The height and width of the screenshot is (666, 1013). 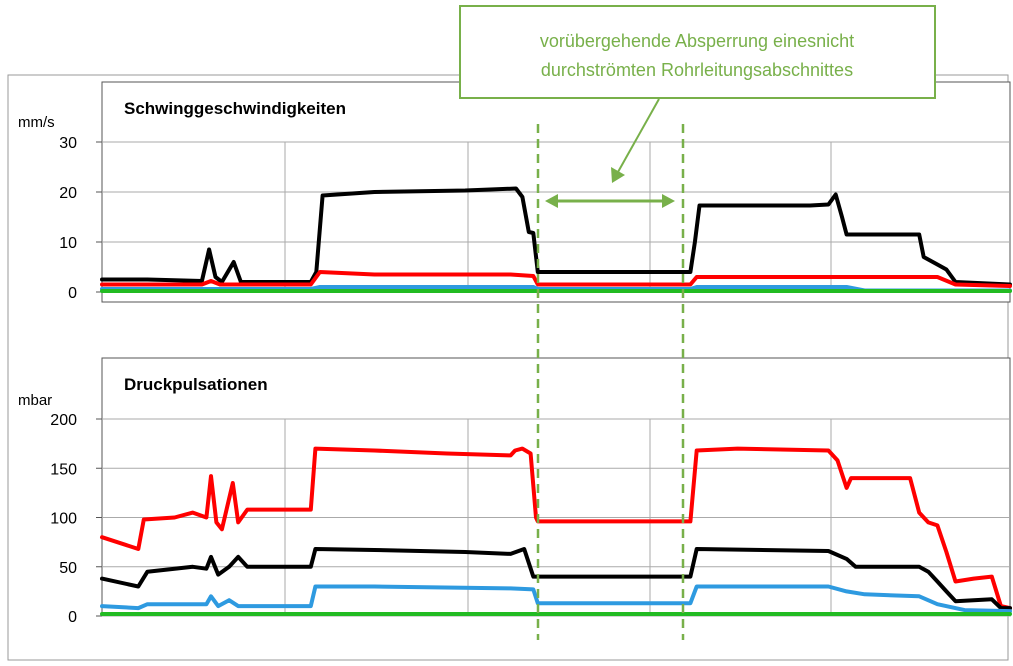 I want to click on y-tick-label: 20, so click(x=68, y=193).